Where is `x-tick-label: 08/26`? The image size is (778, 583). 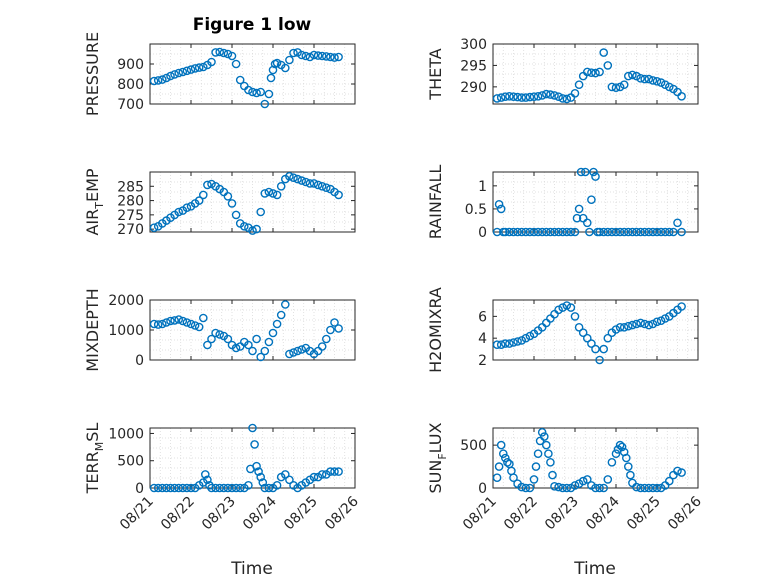
x-tick-label: 08/26 is located at coordinates (342, 513).